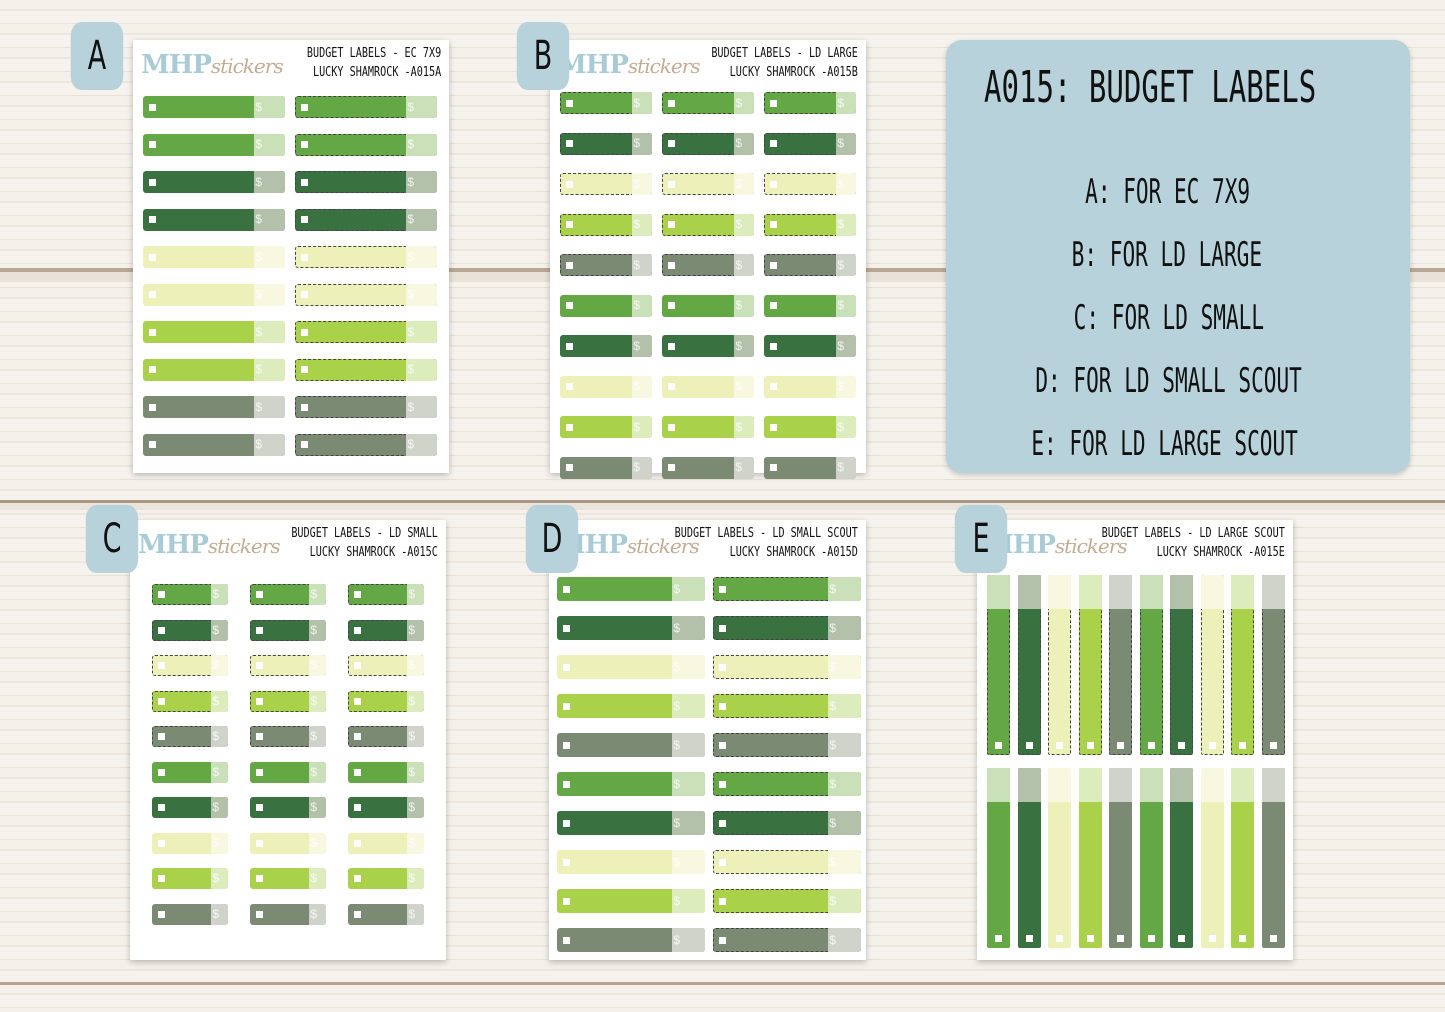  Describe the element at coordinates (664, 66) in the screenshot. I see `logo-script: stickers` at that location.